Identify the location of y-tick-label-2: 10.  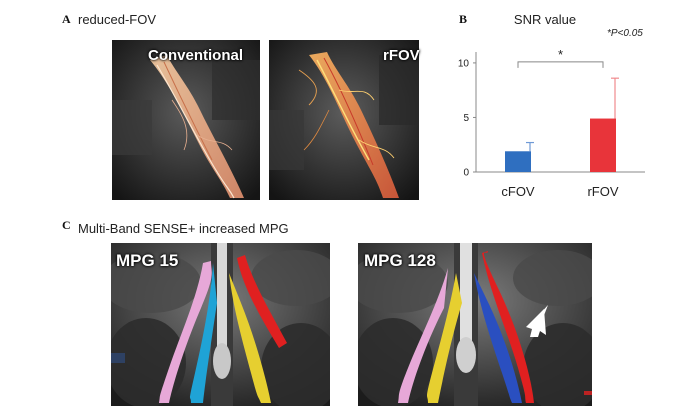
(464, 63).